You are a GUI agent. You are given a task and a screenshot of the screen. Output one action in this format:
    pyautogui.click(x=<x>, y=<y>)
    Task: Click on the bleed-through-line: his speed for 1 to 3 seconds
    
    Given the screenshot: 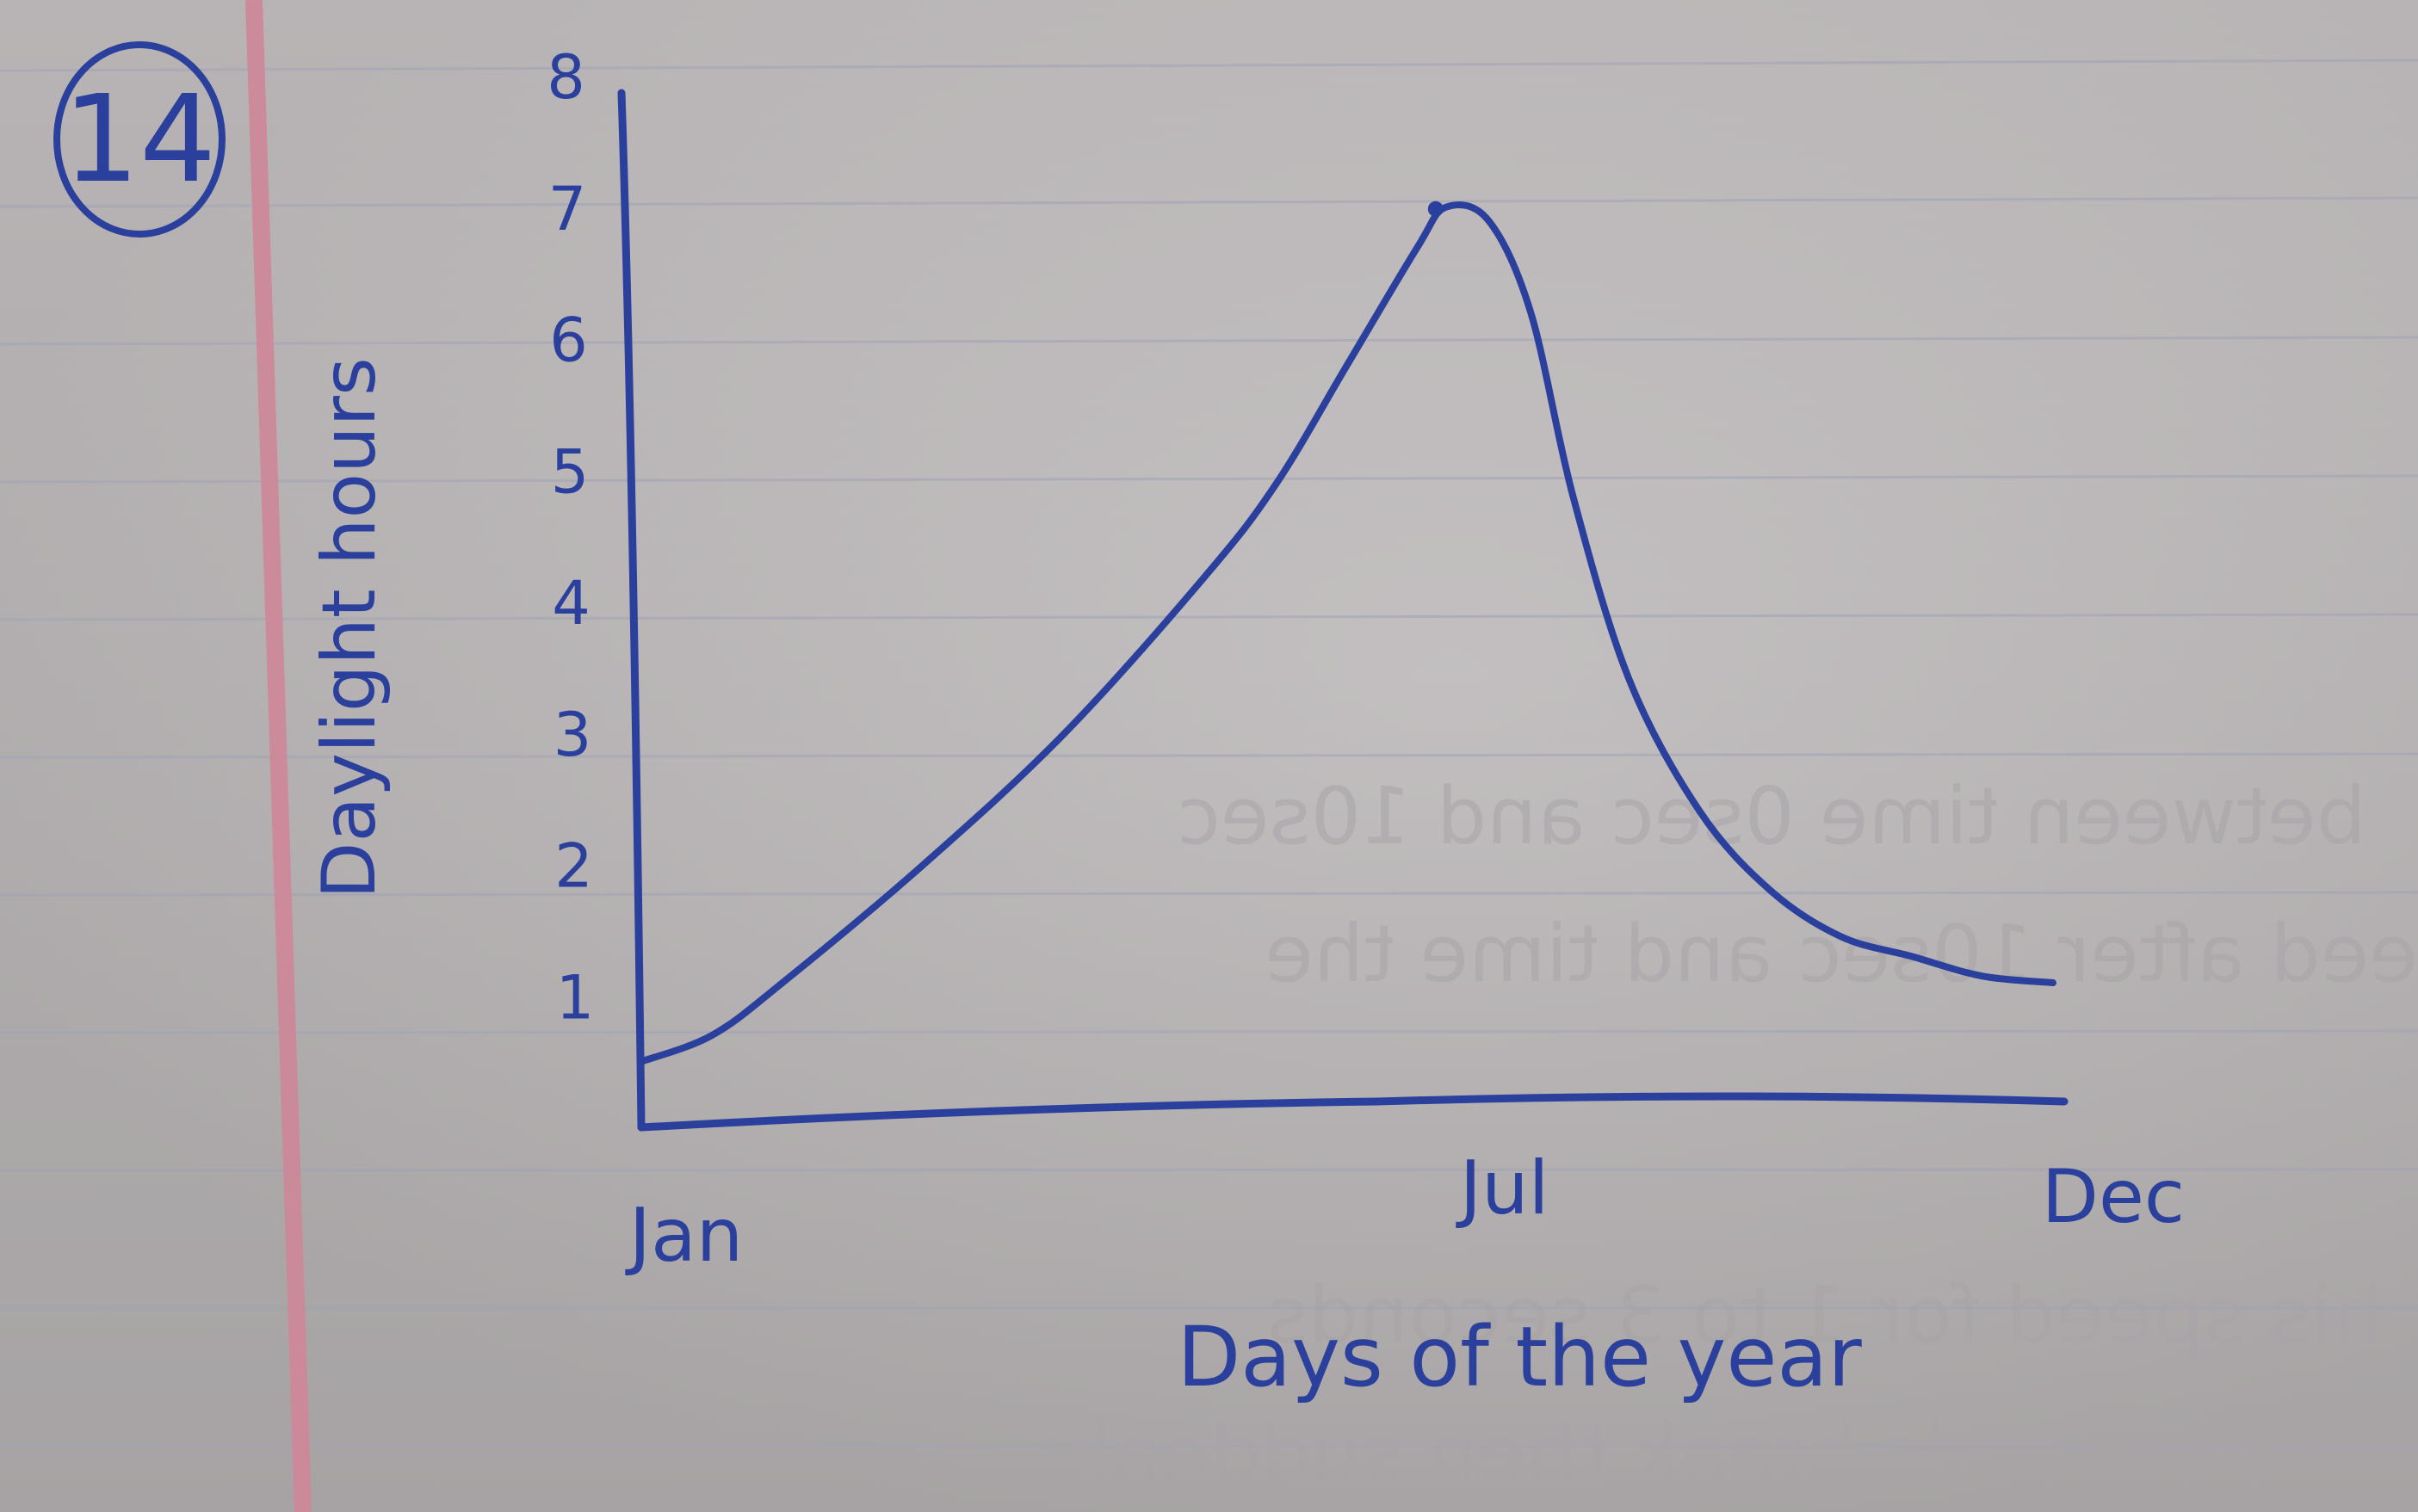 What is the action you would take?
    pyautogui.click(x=1826, y=1315)
    